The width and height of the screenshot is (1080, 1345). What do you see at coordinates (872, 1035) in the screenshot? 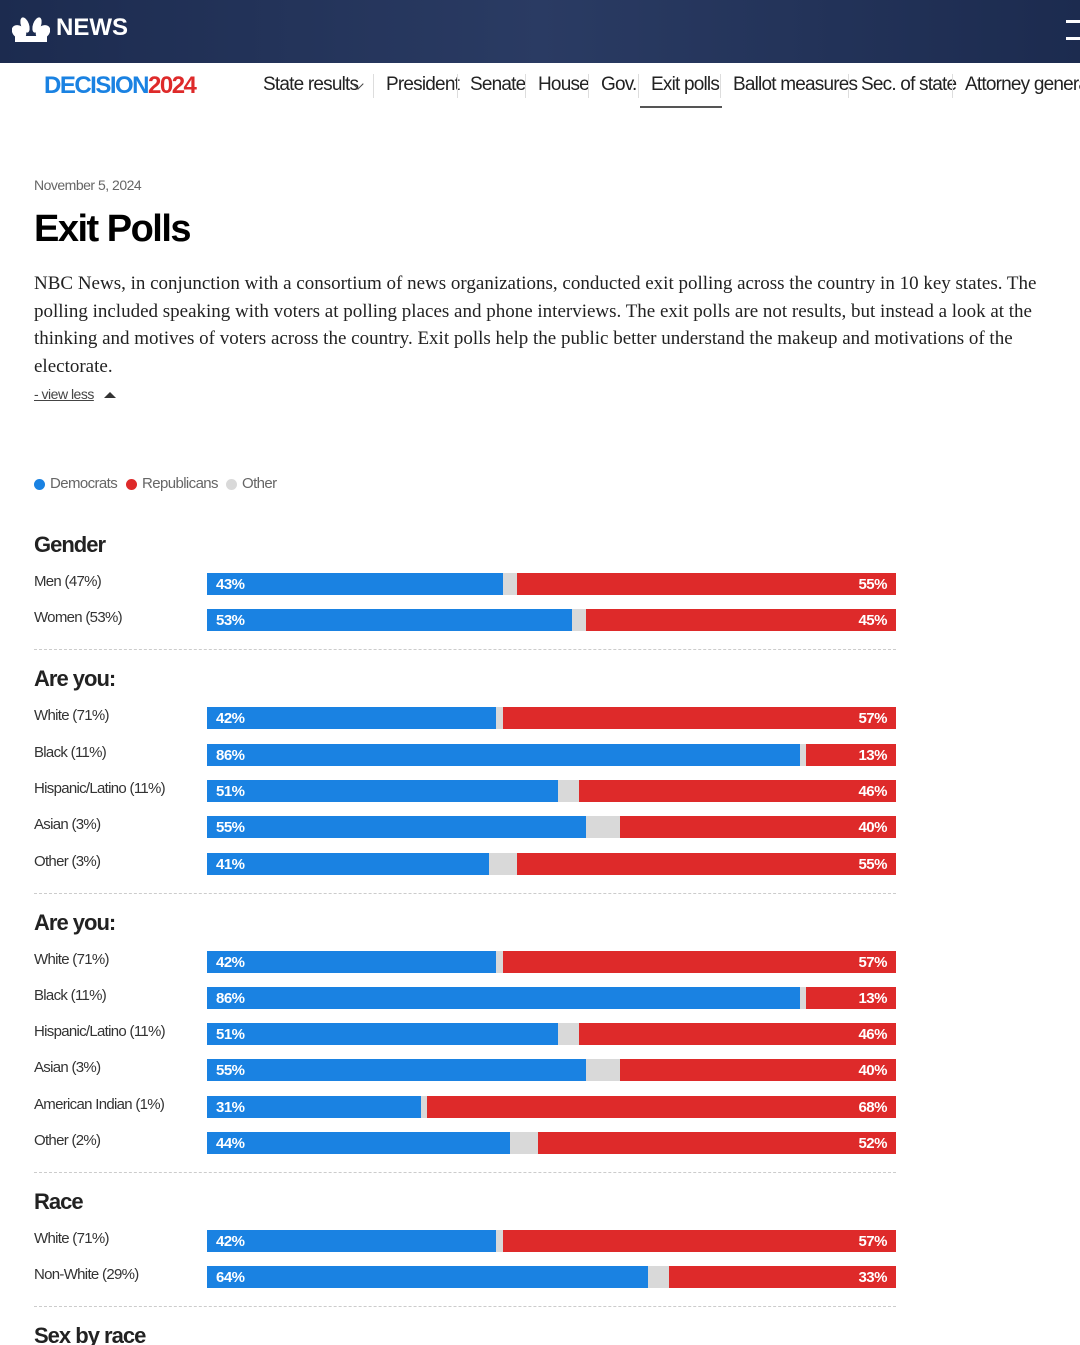
I see `rep-value-label: 46%` at bounding box center [872, 1035].